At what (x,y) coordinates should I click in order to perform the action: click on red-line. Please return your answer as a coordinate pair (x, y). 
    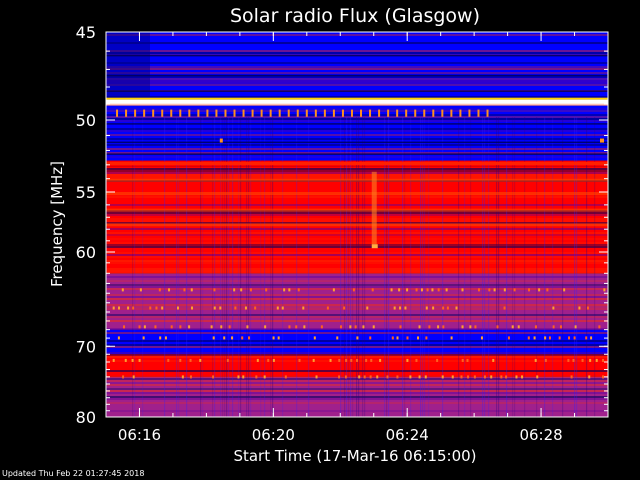
    Looking at the image, I should click on (357, 163).